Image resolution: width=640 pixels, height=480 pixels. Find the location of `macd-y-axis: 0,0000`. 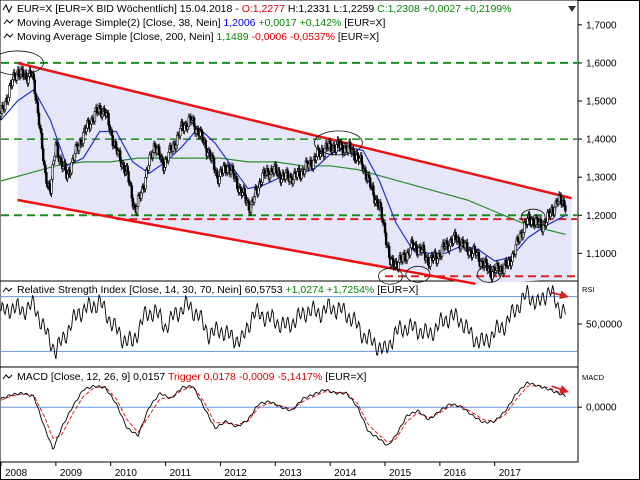

macd-y-axis: 0,0000 is located at coordinates (597, 408).